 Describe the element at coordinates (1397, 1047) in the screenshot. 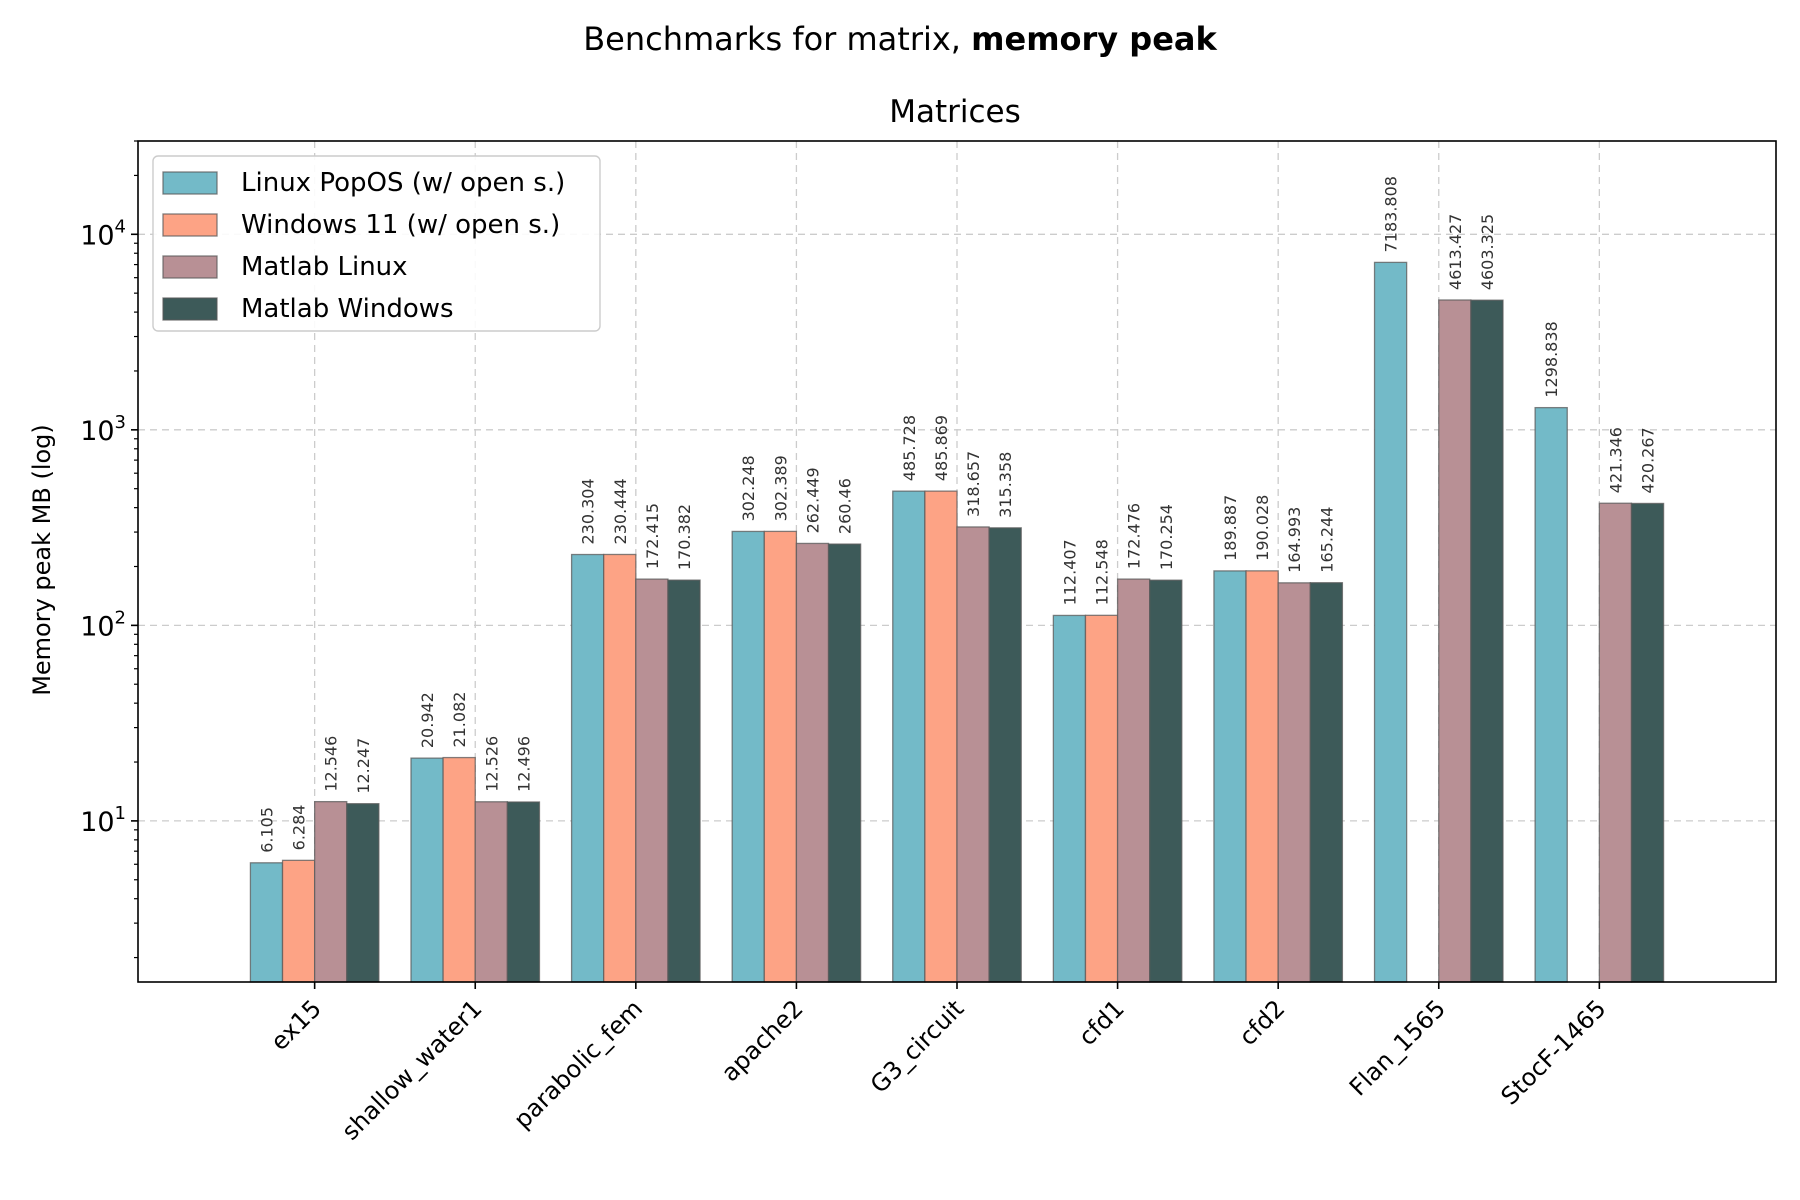

I see `x-tick-label: Flan_1565` at that location.